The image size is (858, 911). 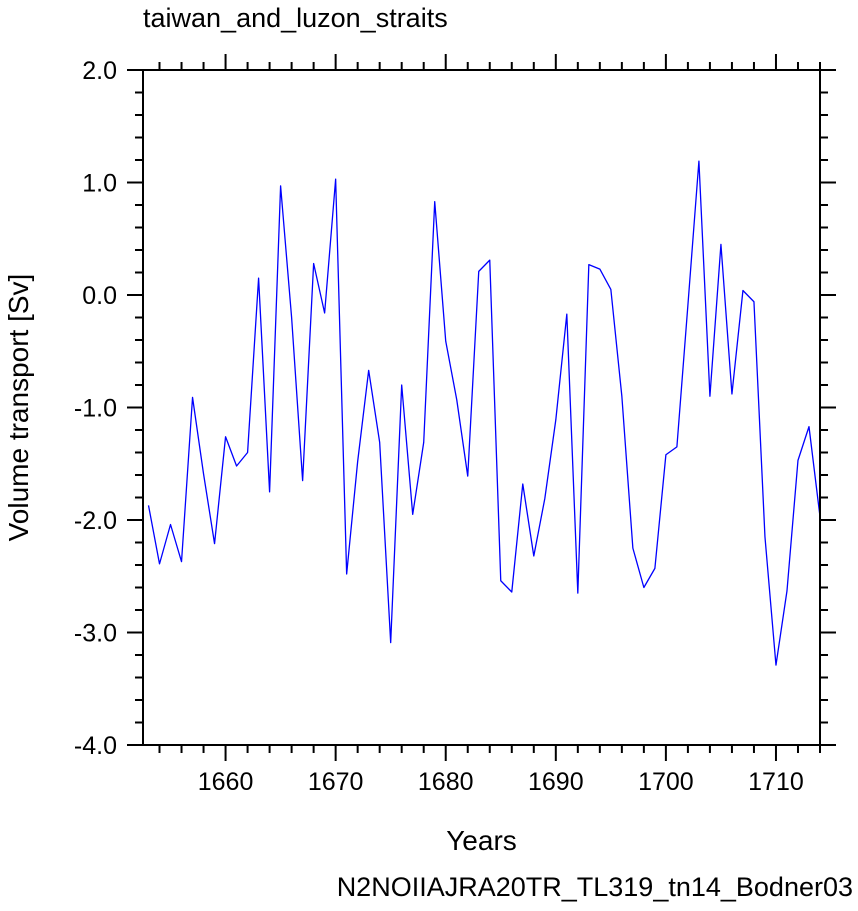 I want to click on y-tick-label: 1.0, so click(x=99, y=184).